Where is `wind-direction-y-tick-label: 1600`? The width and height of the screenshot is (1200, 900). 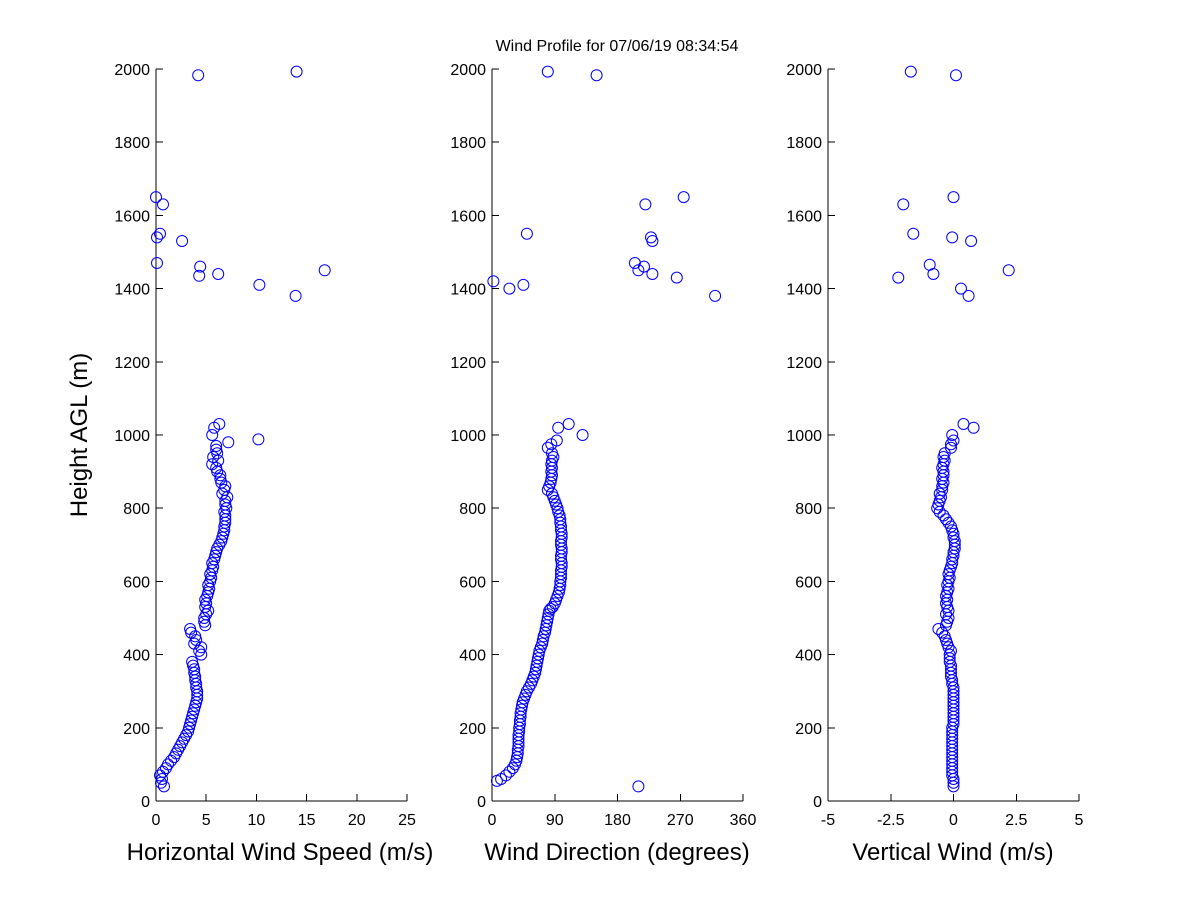
wind-direction-y-tick-label: 1600 is located at coordinates (468, 216).